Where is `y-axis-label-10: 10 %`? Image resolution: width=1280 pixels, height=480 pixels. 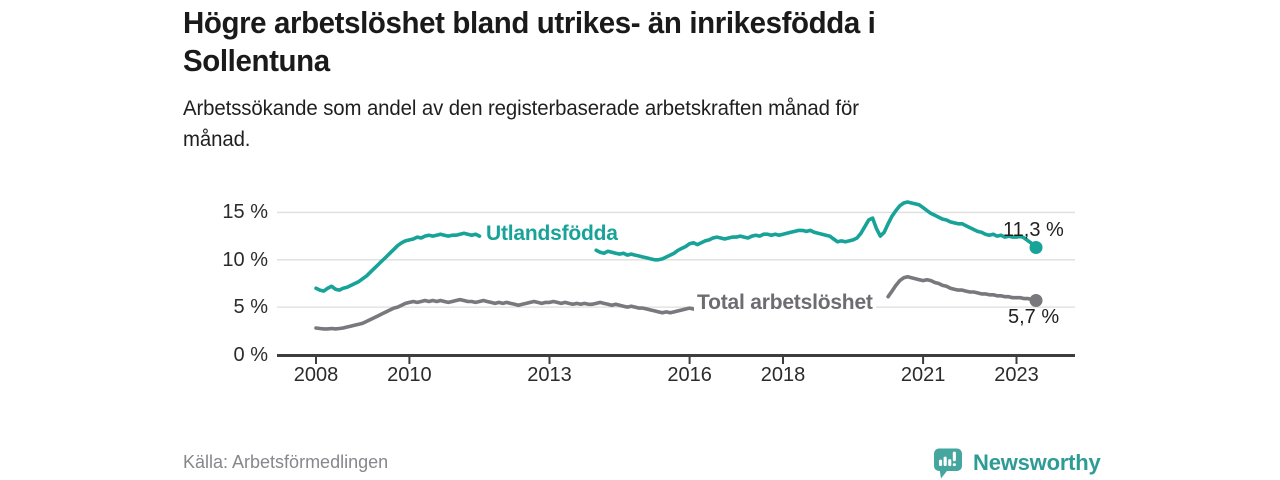
y-axis-label-10: 10 % is located at coordinates (245, 259).